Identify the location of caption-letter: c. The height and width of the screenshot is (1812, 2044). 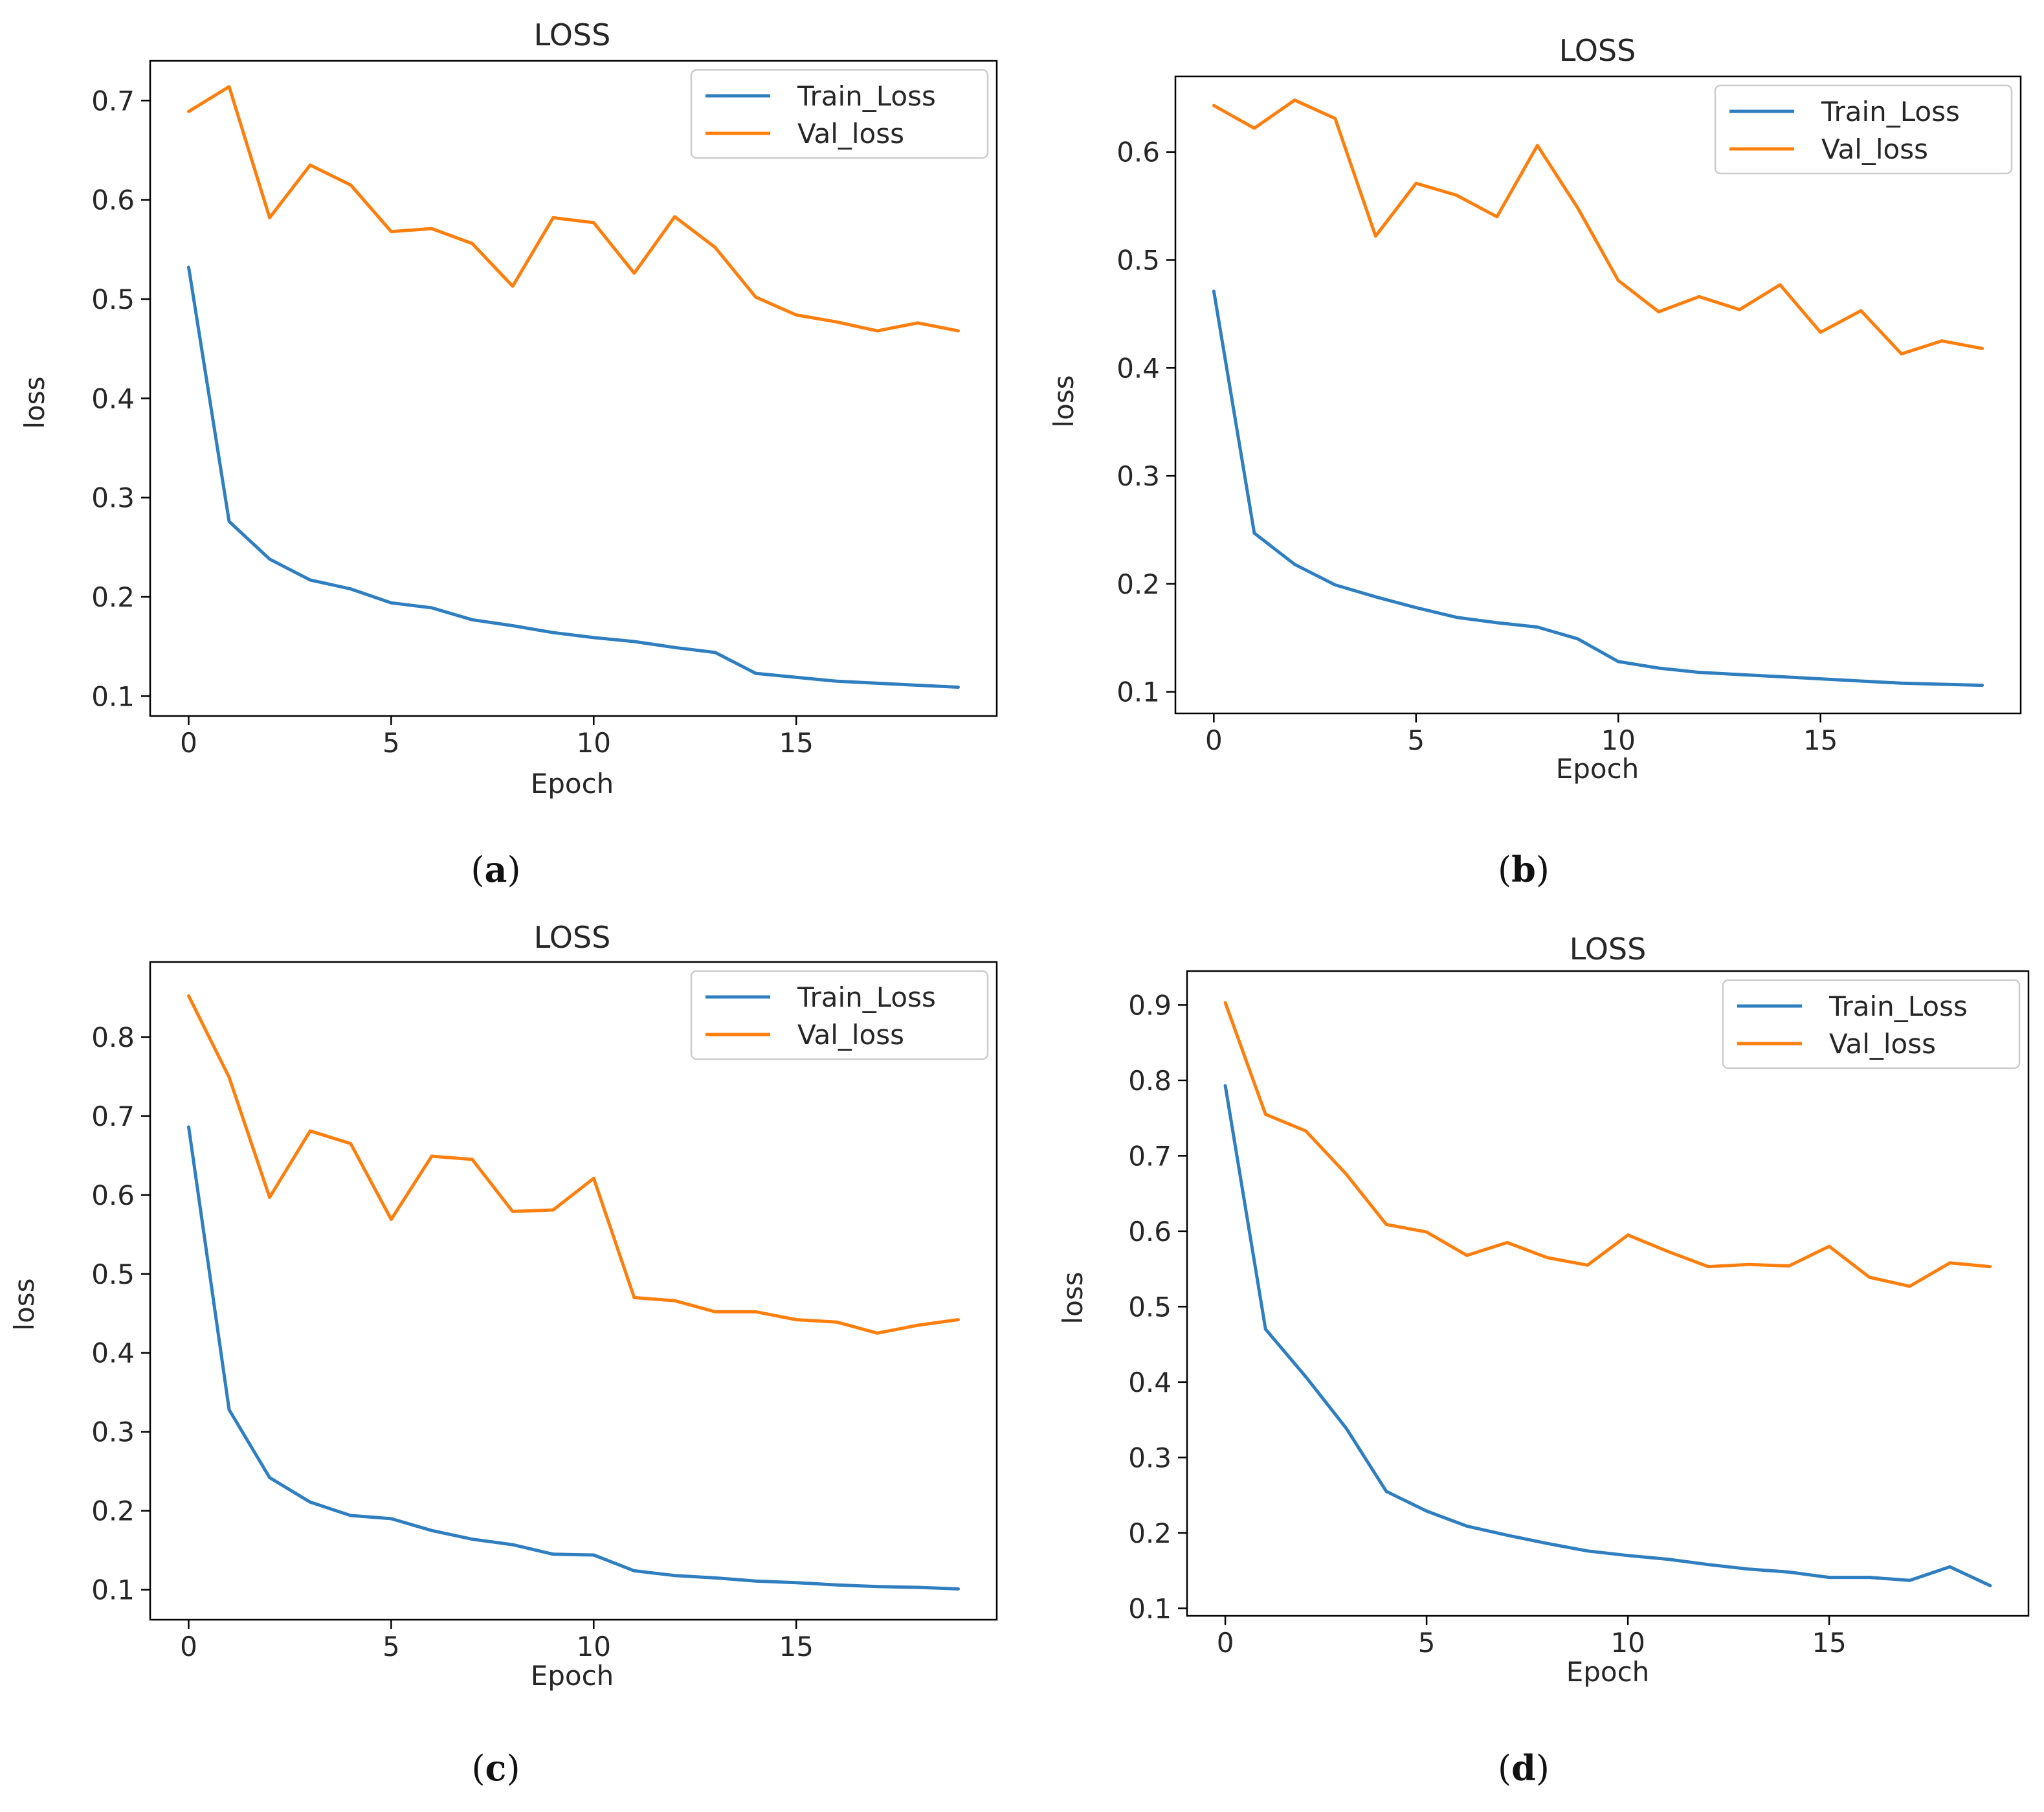
(496, 1768).